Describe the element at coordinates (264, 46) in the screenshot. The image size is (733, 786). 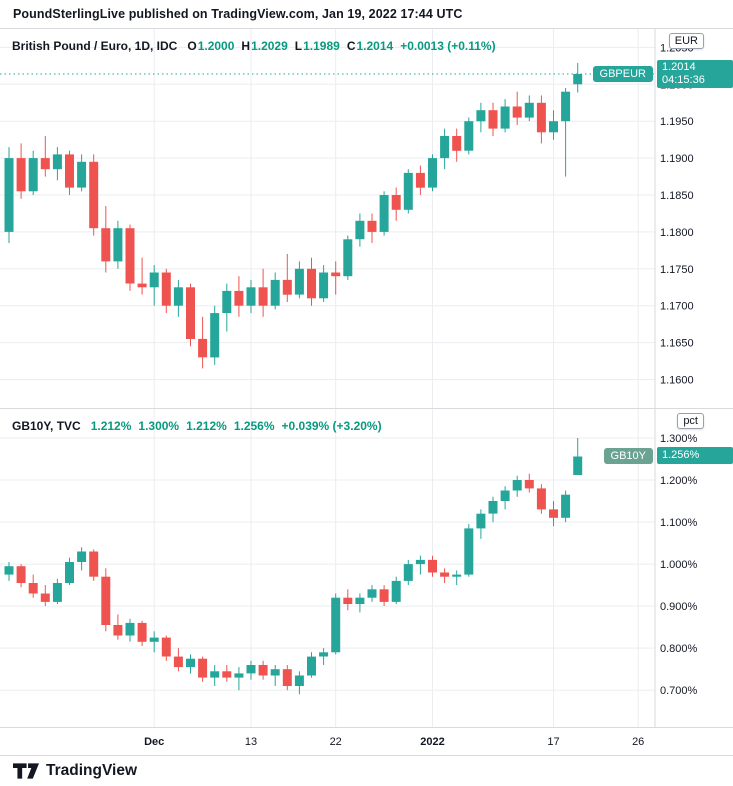
I see `ohlc-high: H 1.2029` at that location.